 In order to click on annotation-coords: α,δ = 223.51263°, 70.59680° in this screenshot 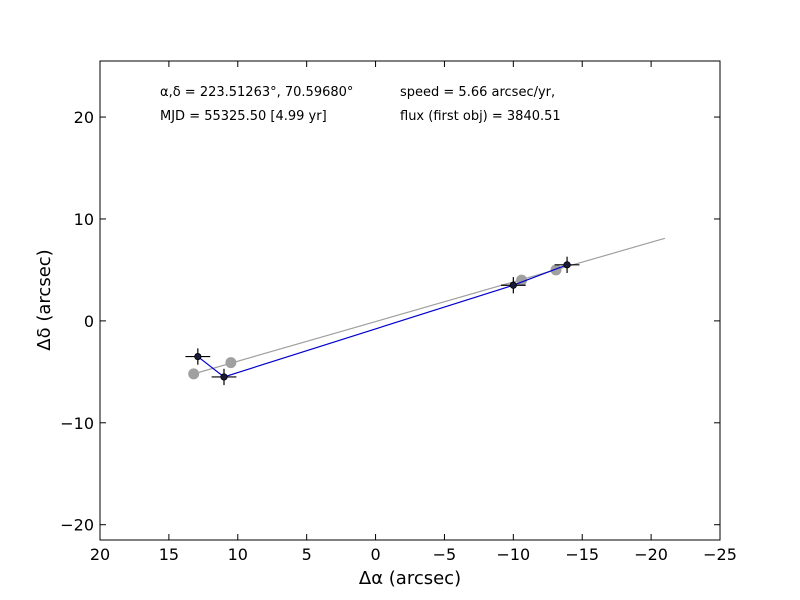, I will do `click(256, 92)`.